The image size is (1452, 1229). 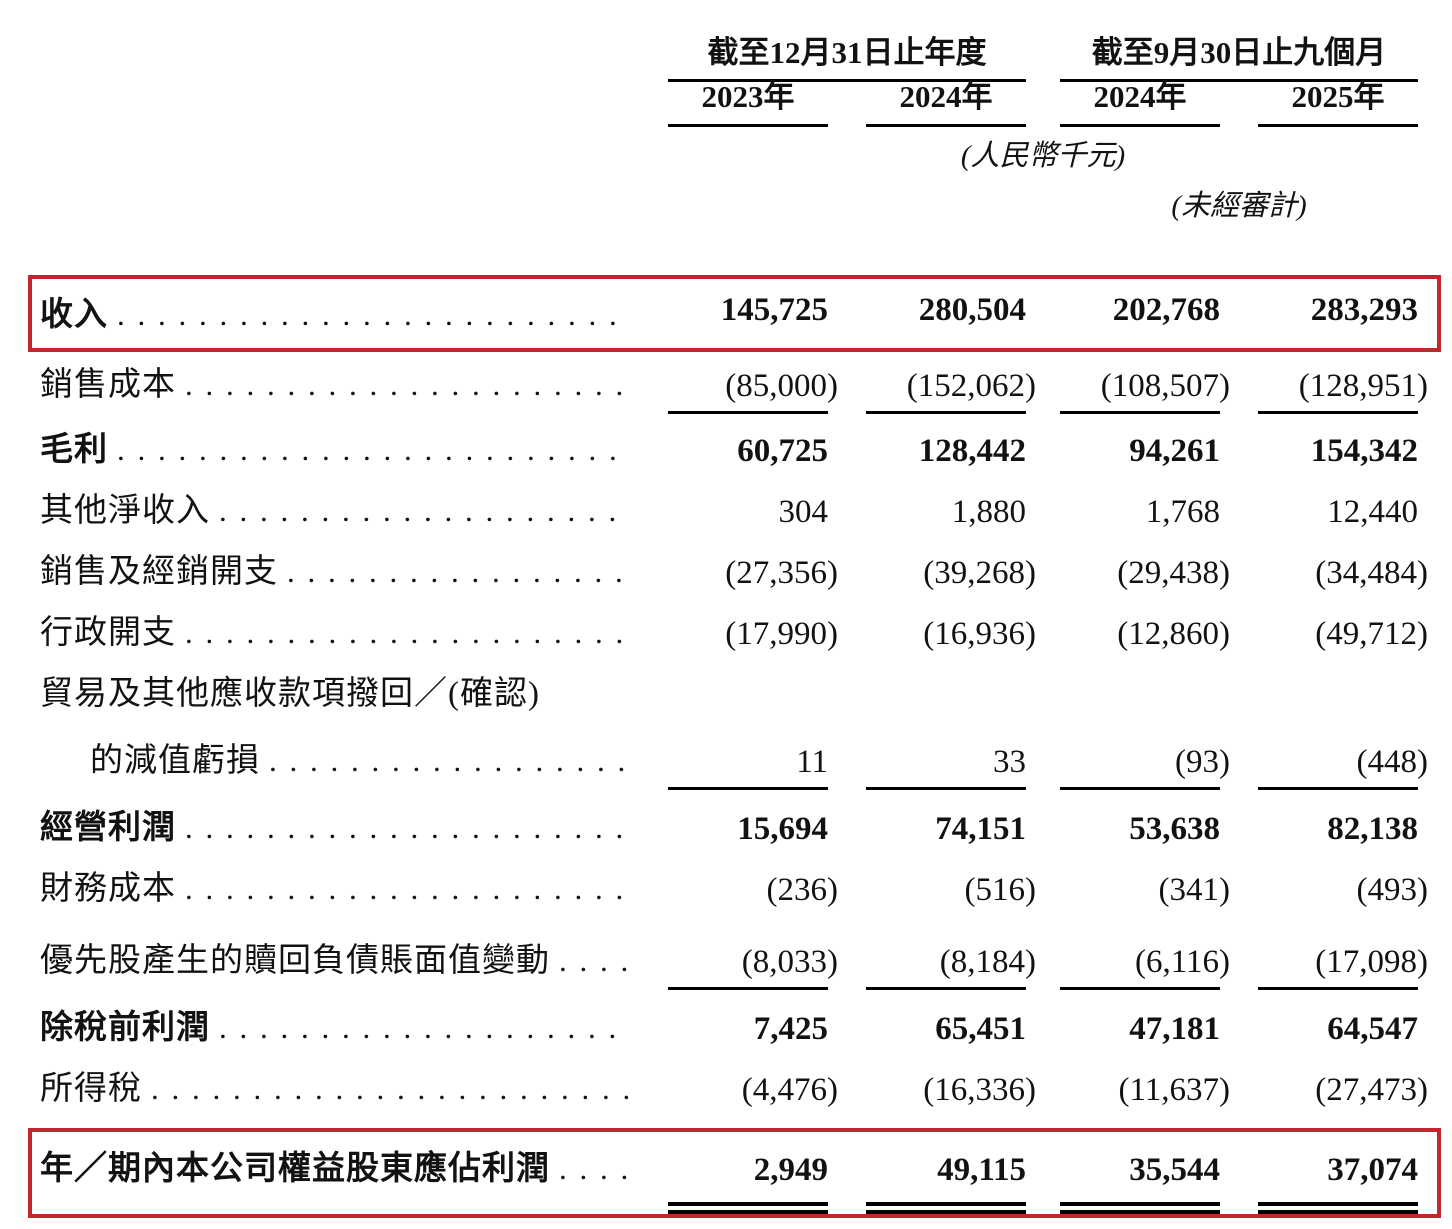 What do you see at coordinates (979, 634) in the screenshot?
I see `cell-value: (16,936)` at bounding box center [979, 634].